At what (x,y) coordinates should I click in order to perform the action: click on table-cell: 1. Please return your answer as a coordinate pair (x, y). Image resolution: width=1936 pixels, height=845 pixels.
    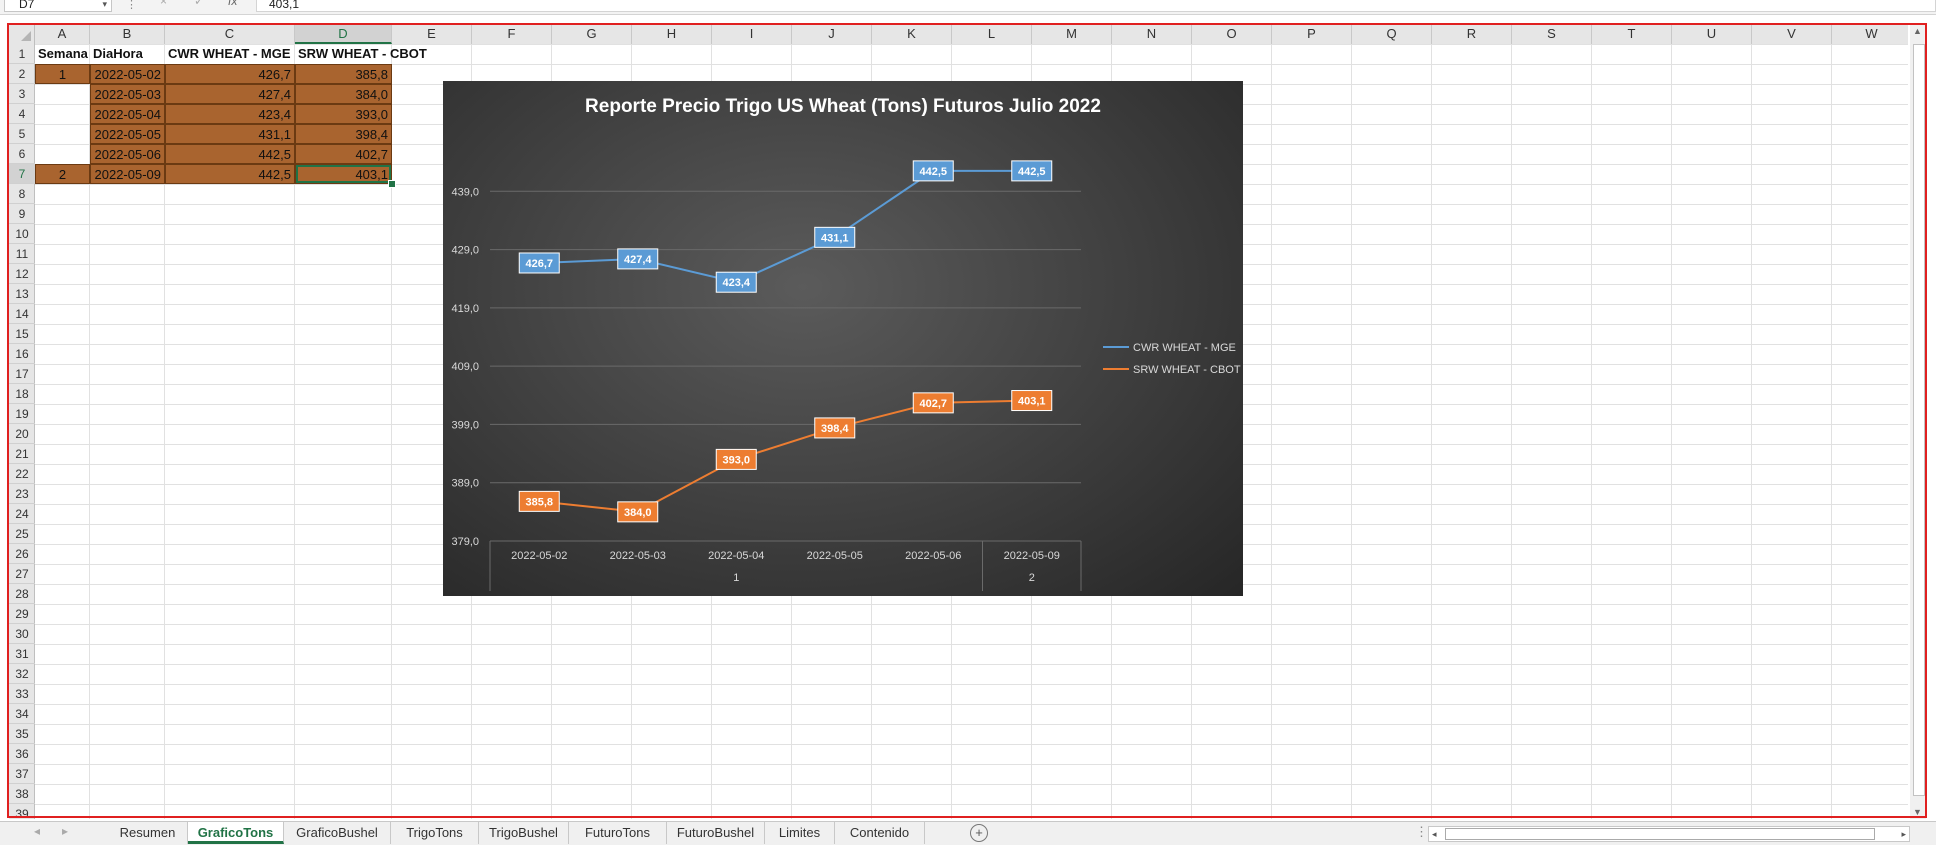
    Looking at the image, I should click on (62, 74).